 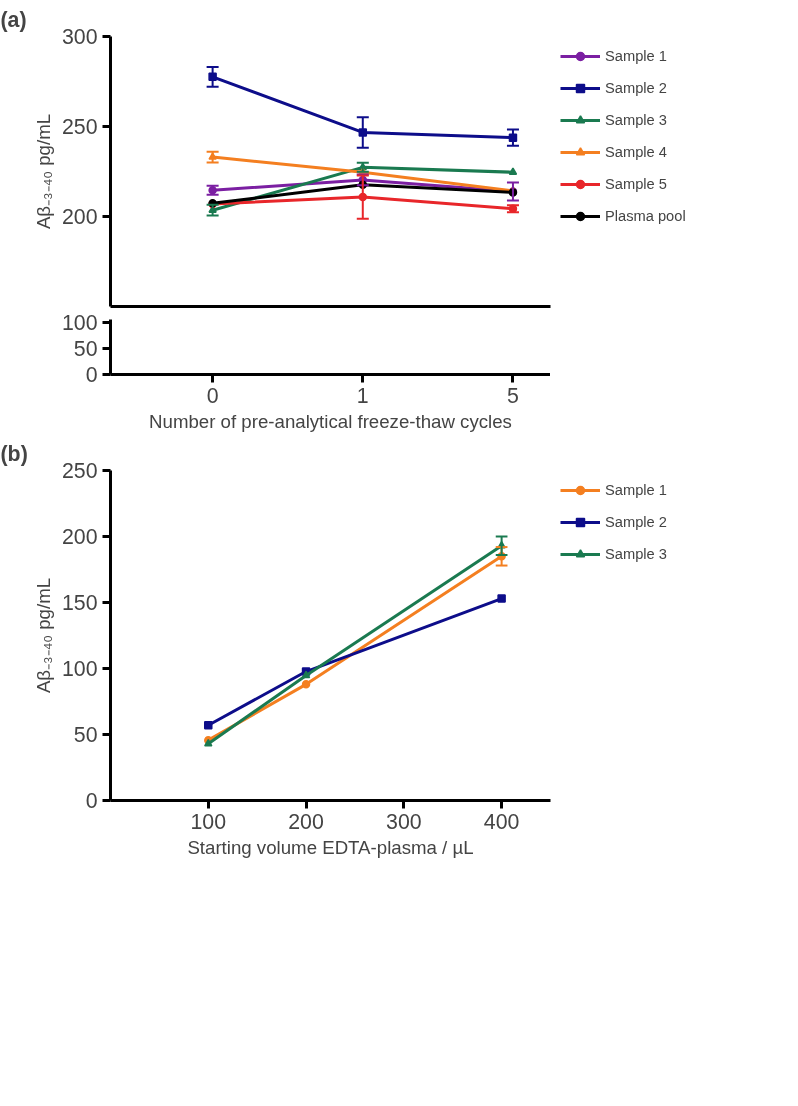 What do you see at coordinates (404, 821) in the screenshot?
I see `x-tick-label: 300` at bounding box center [404, 821].